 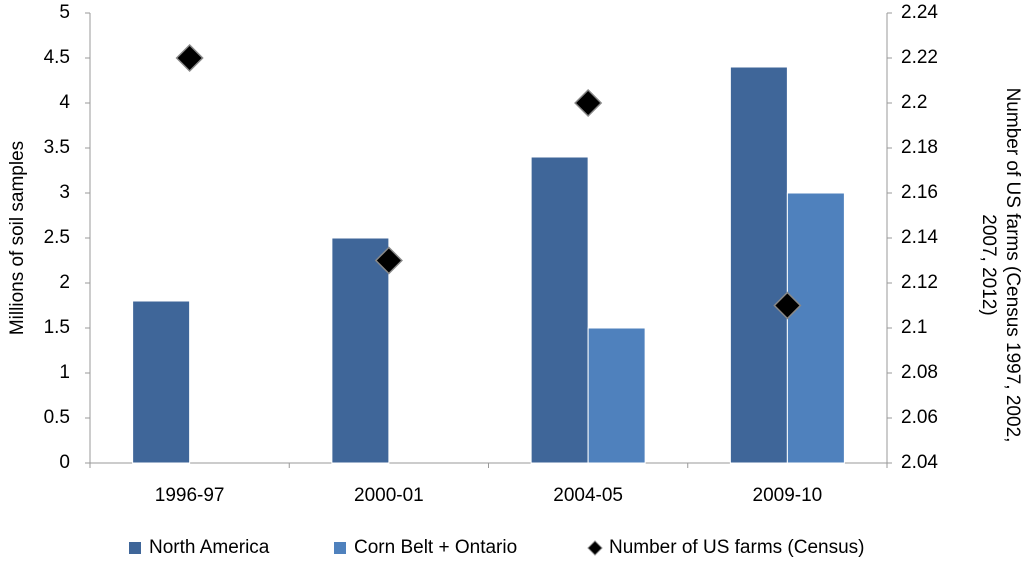 What do you see at coordinates (57, 237) in the screenshot?
I see `y-tick-label: 2.5` at bounding box center [57, 237].